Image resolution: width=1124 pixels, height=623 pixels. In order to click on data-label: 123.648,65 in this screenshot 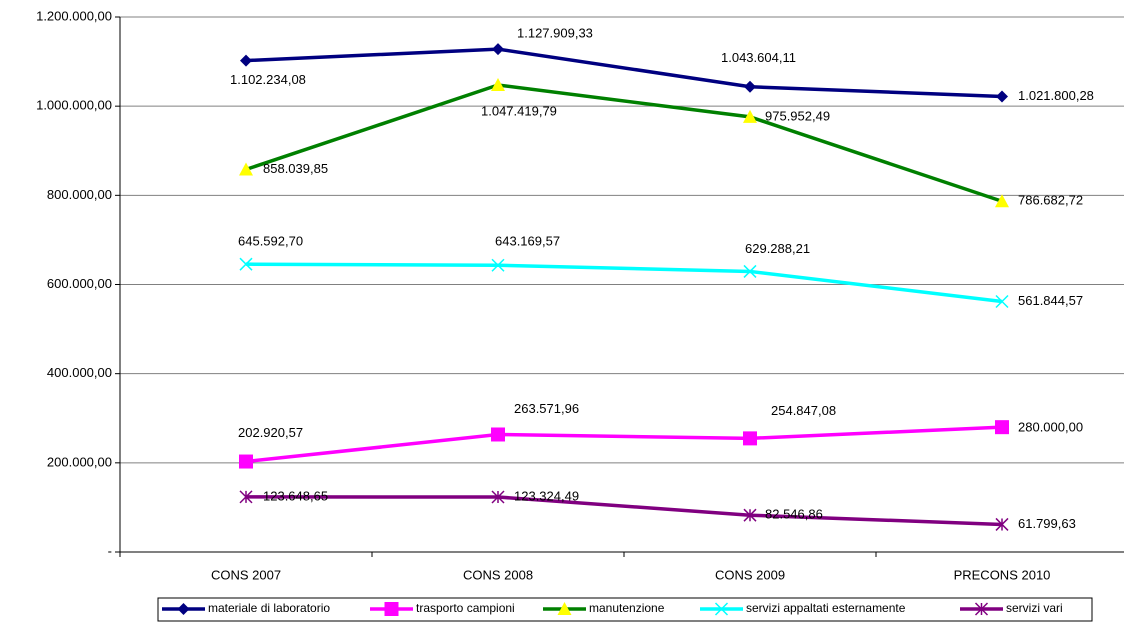, I will do `click(295, 495)`.